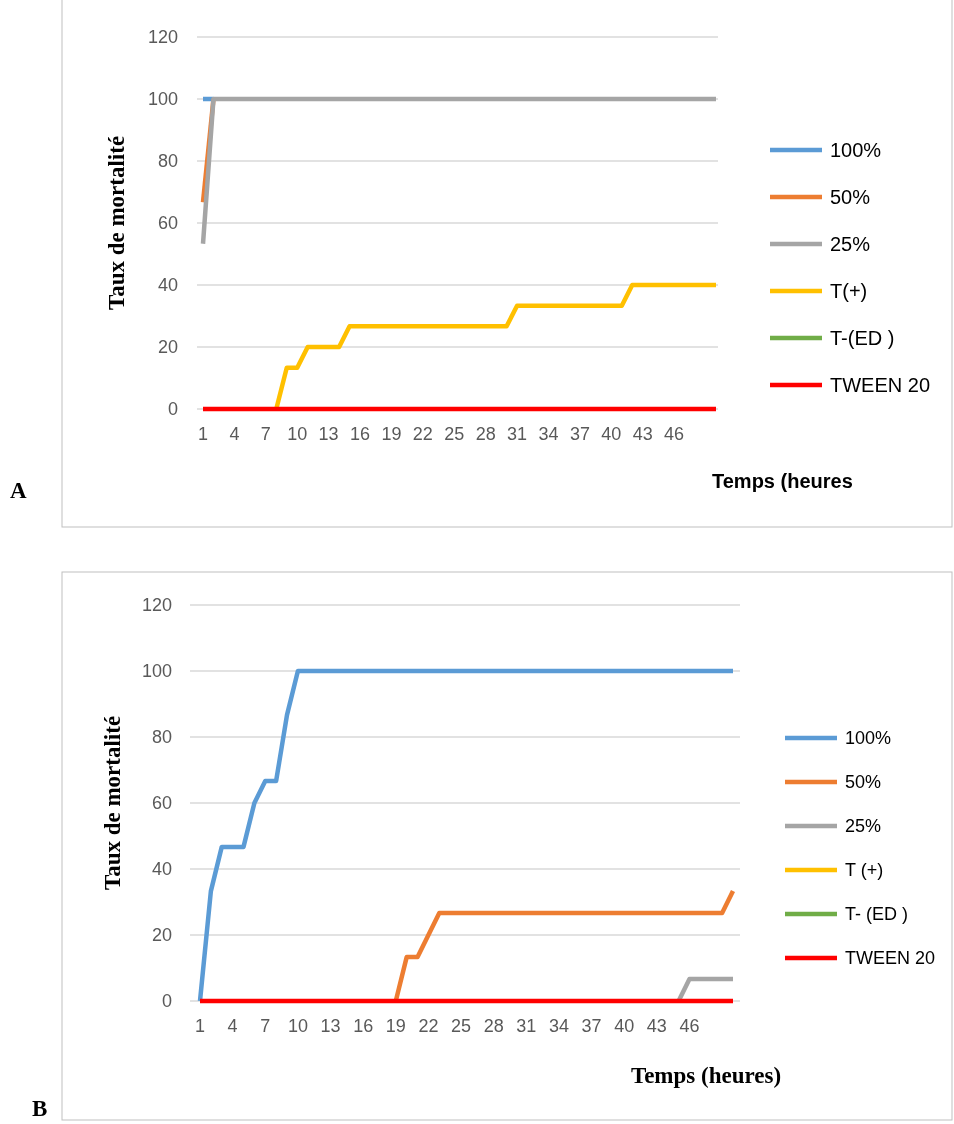  Describe the element at coordinates (706, 1075) in the screenshot. I see `x-axis-title: Temps (heures)` at that location.